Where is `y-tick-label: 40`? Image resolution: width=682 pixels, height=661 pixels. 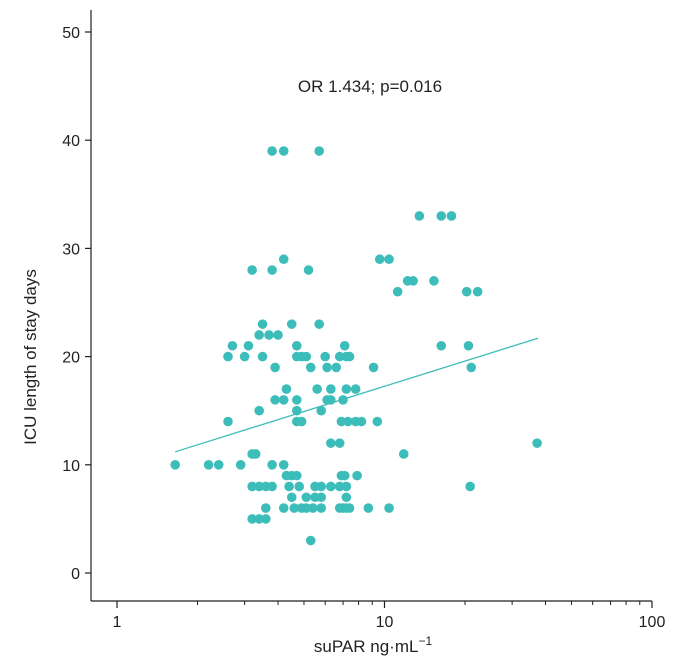 y-tick-label: 40 is located at coordinates (71, 141).